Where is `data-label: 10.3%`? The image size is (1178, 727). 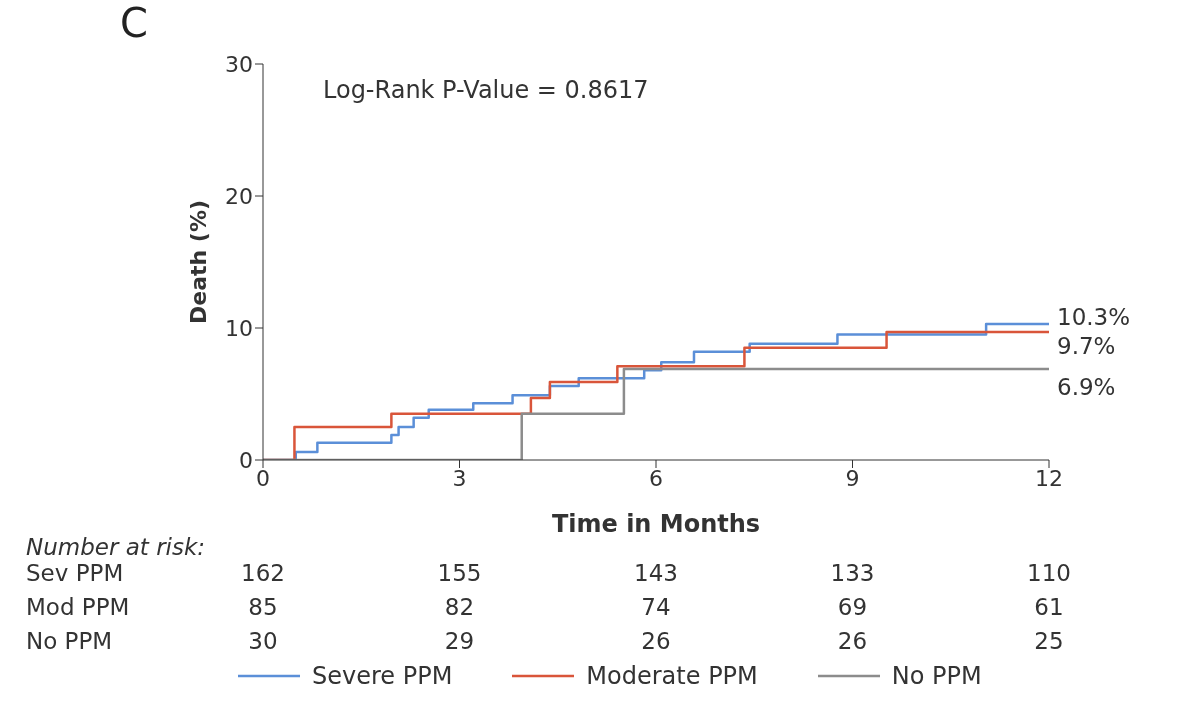
data-label: 10.3% is located at coordinates (1094, 316).